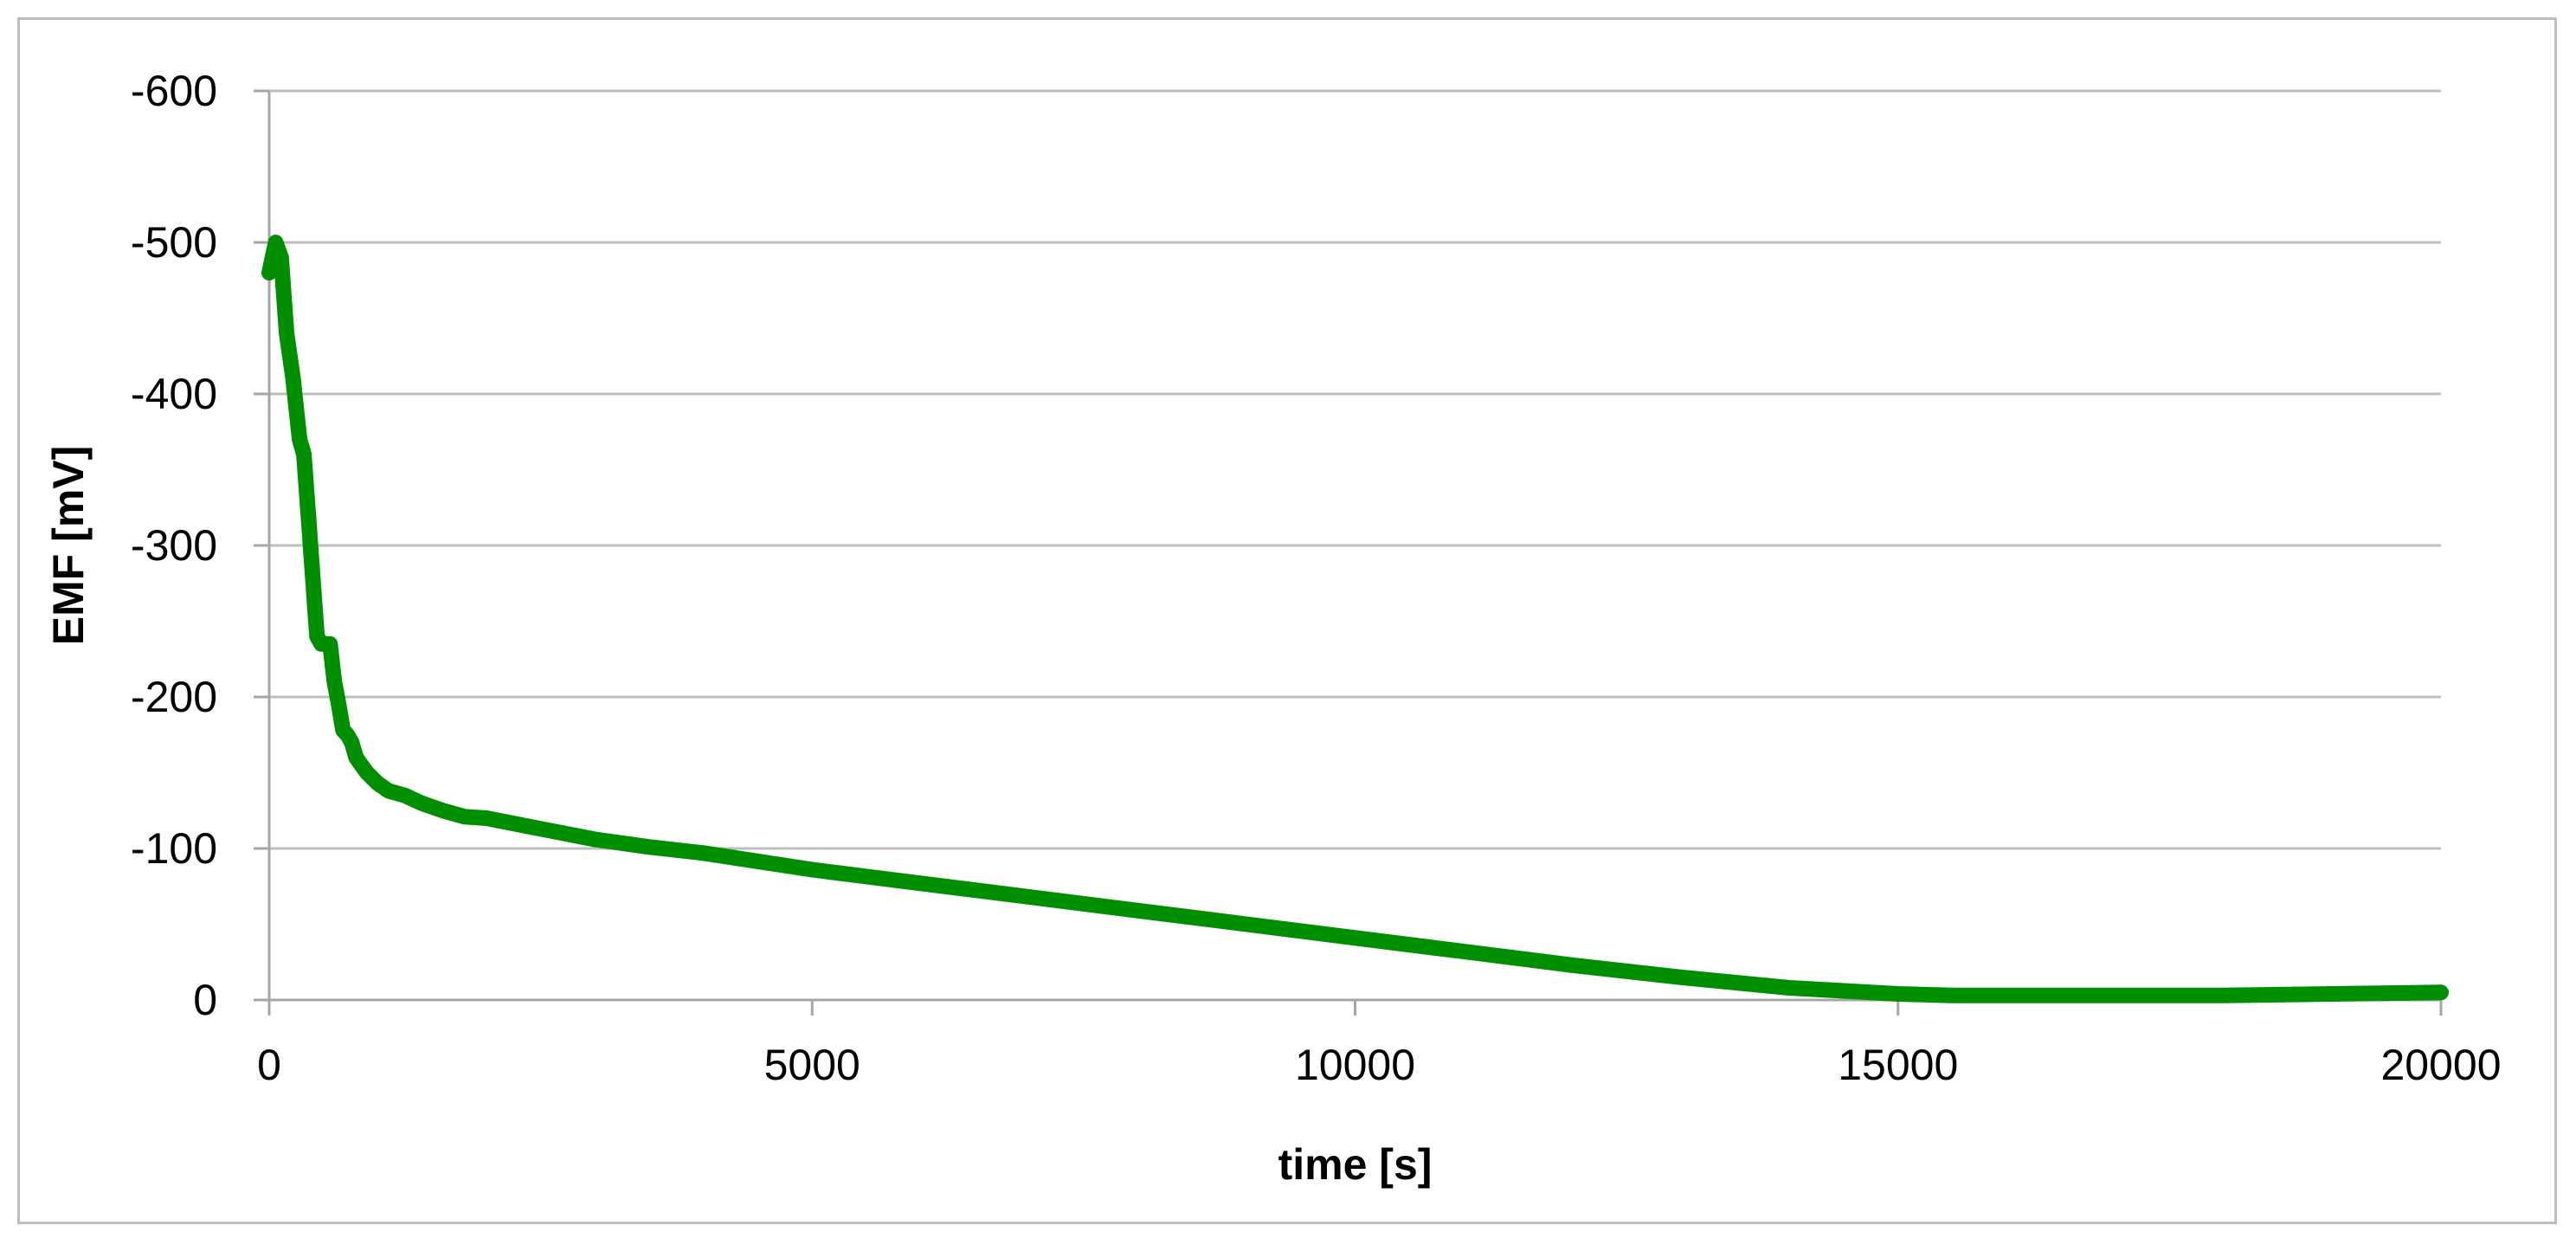  What do you see at coordinates (205, 1000) in the screenshot?
I see `y-tick-label: 0` at bounding box center [205, 1000].